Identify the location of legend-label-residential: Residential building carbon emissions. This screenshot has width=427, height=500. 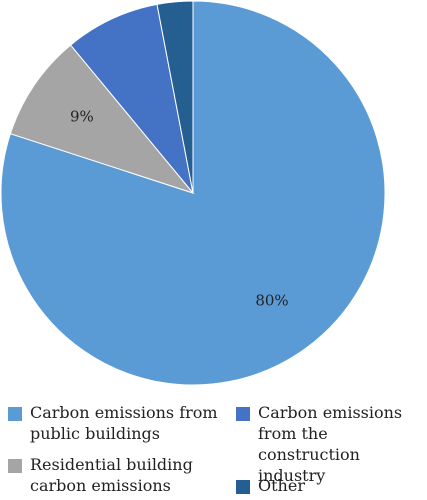
(111, 475).